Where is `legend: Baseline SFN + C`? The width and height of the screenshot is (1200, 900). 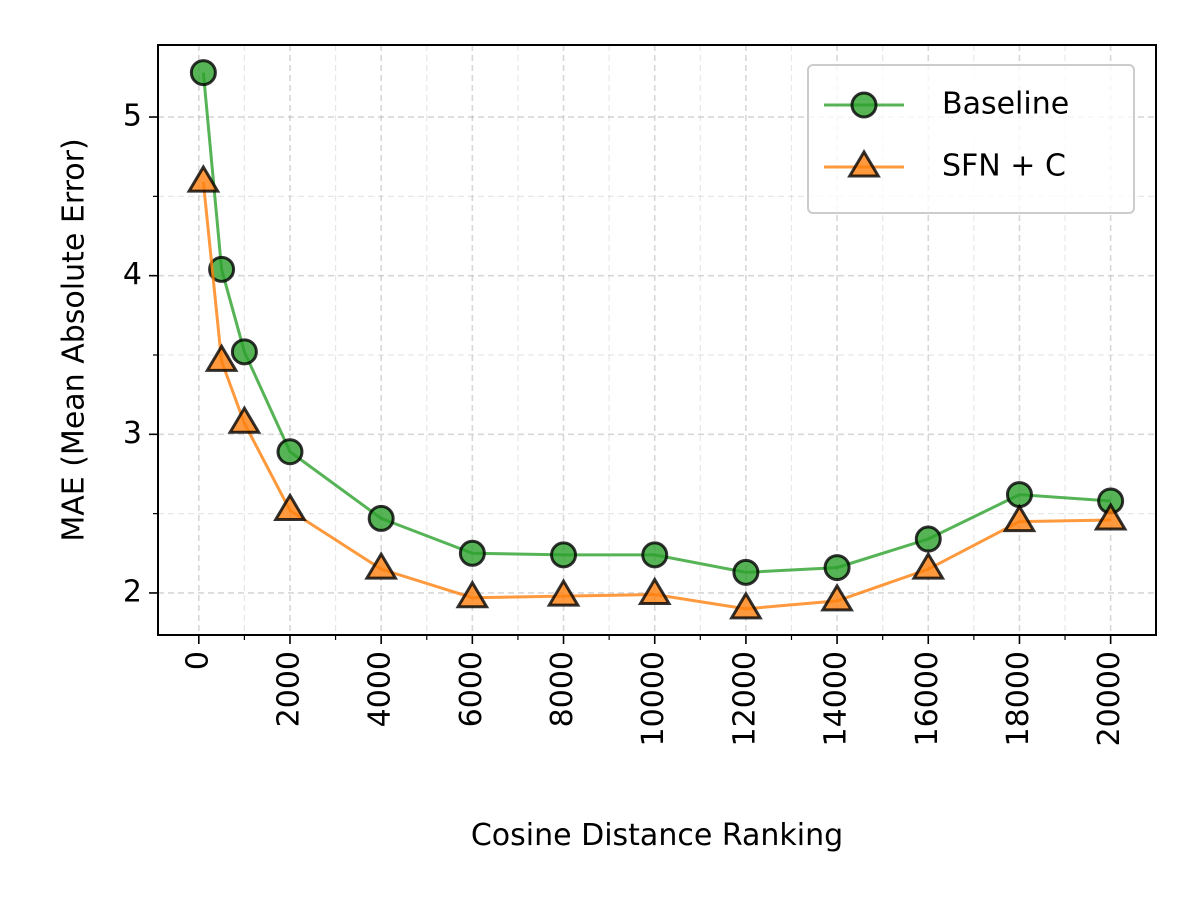 legend: Baseline SFN + C is located at coordinates (971, 139).